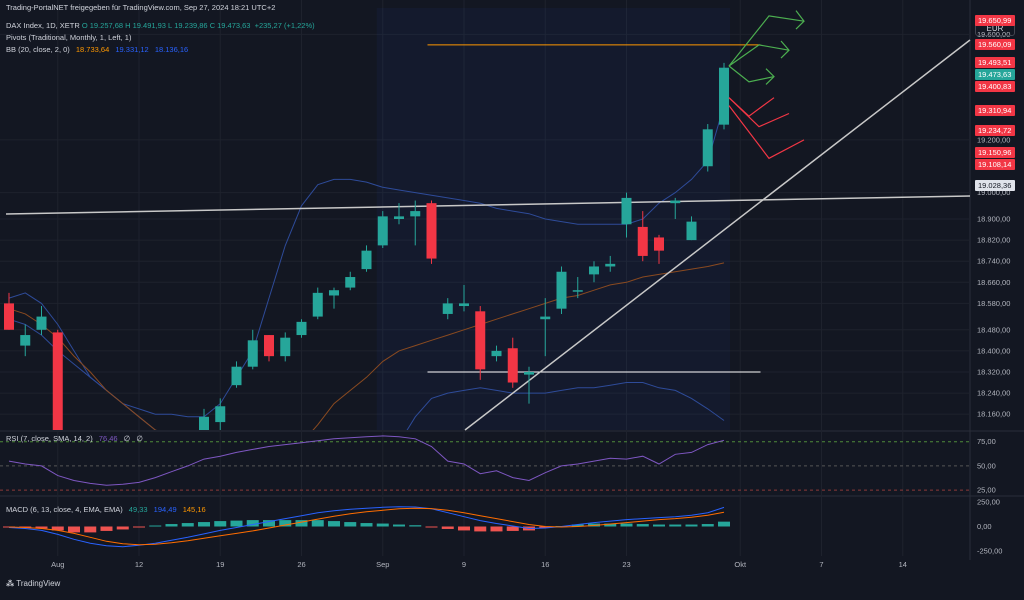  Describe the element at coordinates (751, 74) in the screenshot. I see `projection-short-arrow` at that location.